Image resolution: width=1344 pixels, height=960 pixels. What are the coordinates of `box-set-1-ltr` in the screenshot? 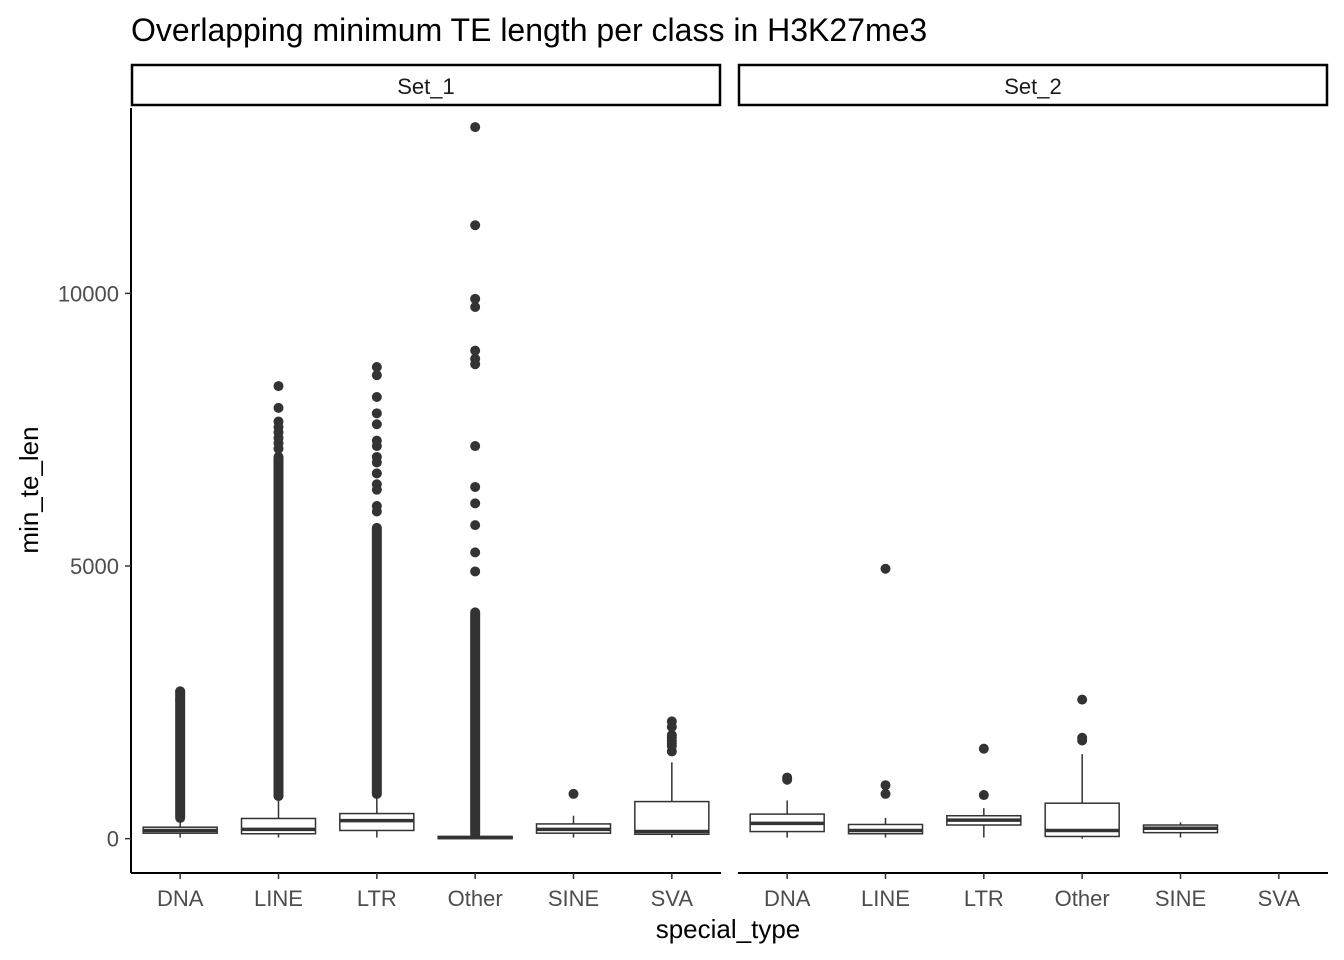 It's located at (377, 599).